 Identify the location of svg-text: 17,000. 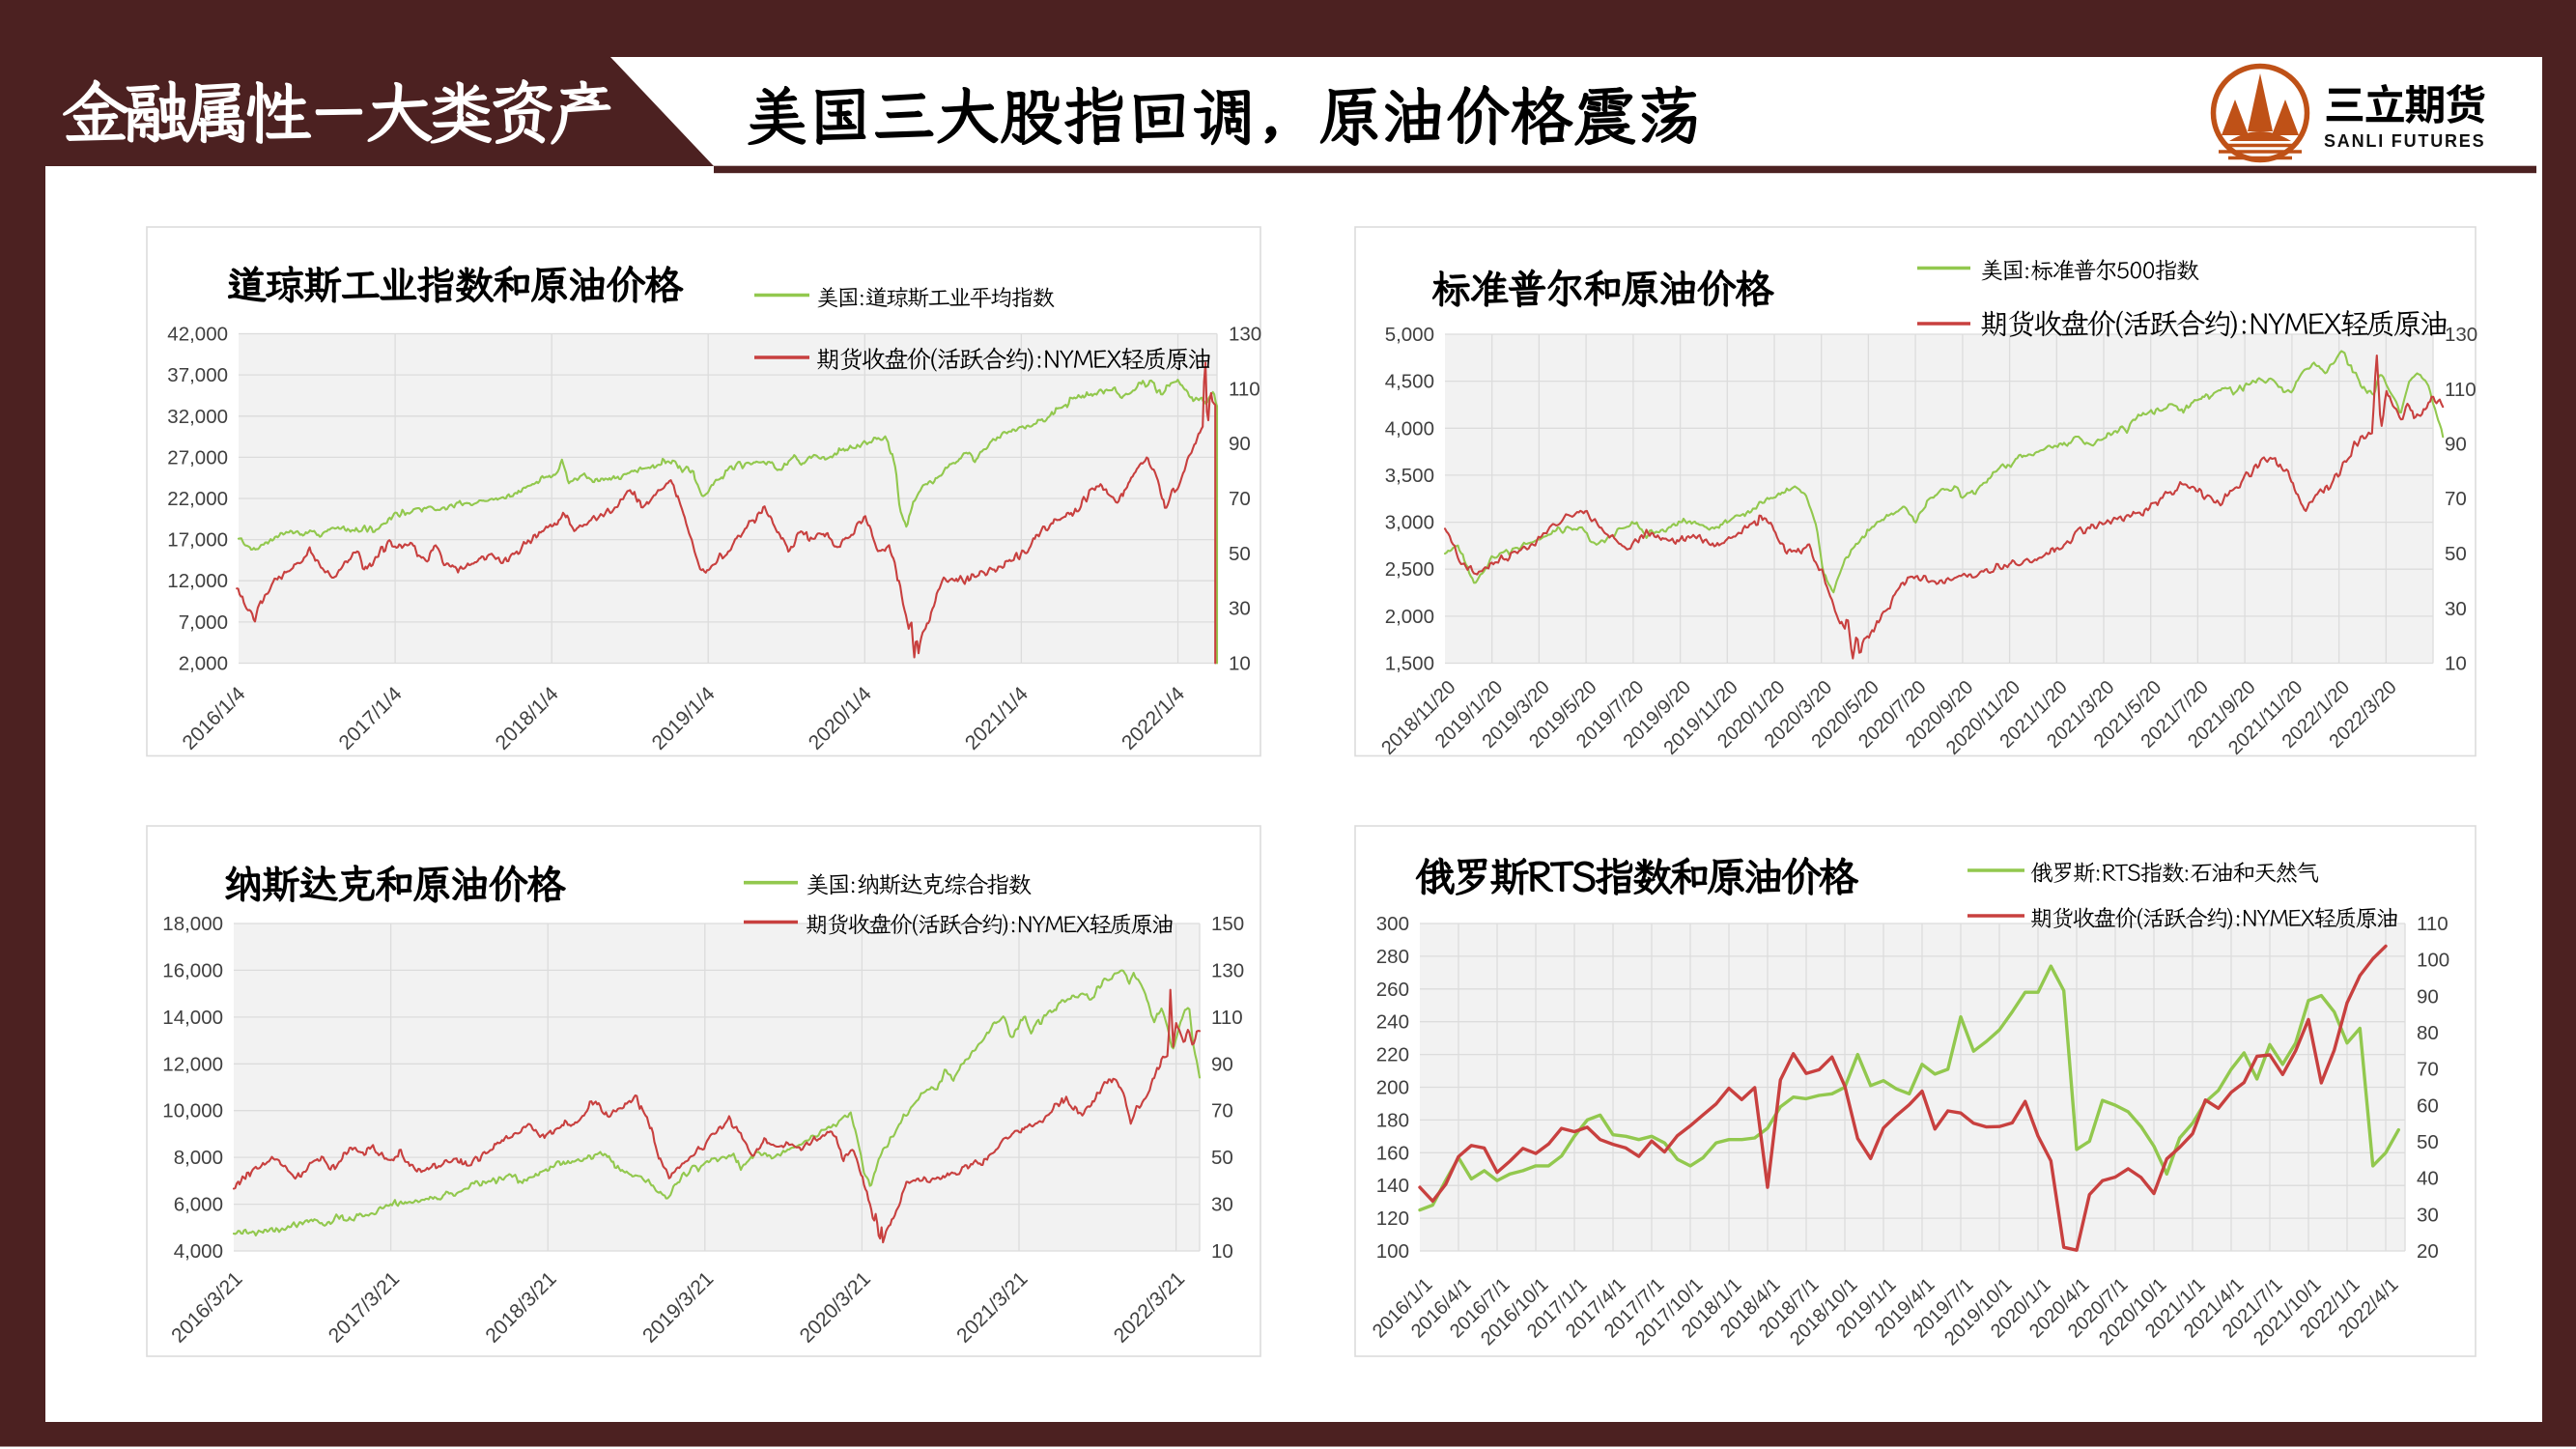
(197, 540).